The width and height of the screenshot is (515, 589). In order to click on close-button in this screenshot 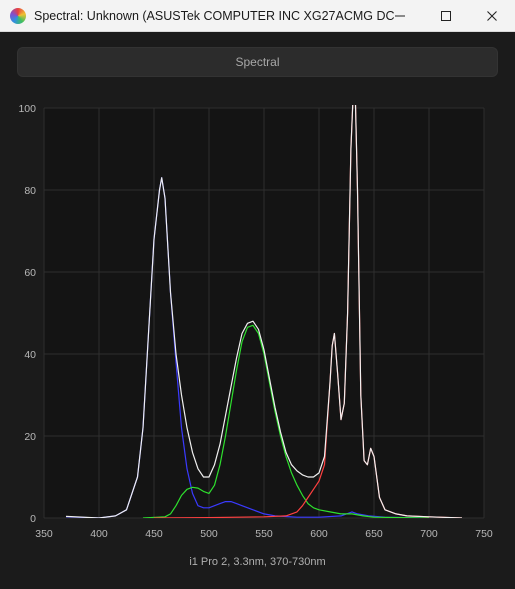, I will do `click(492, 15)`.